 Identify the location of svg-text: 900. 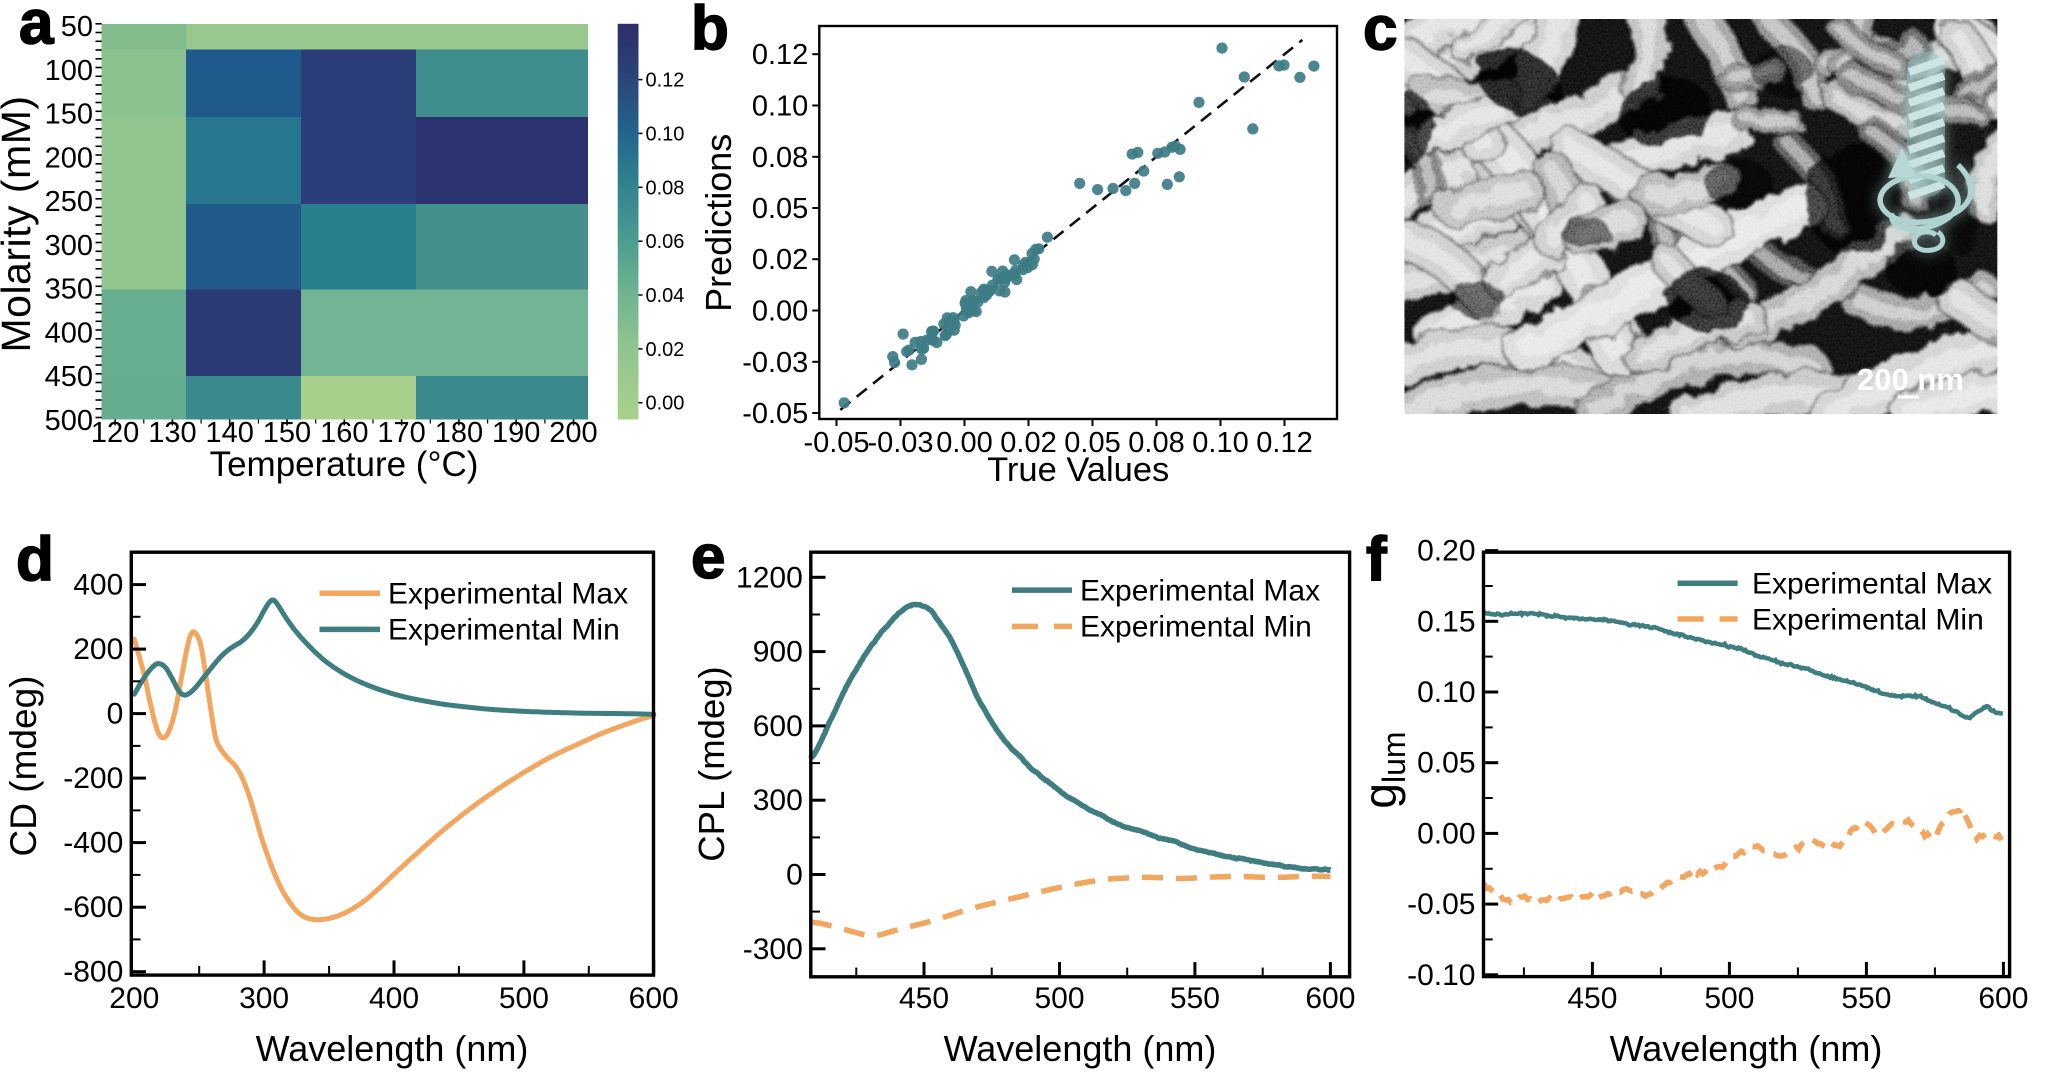
(778, 652).